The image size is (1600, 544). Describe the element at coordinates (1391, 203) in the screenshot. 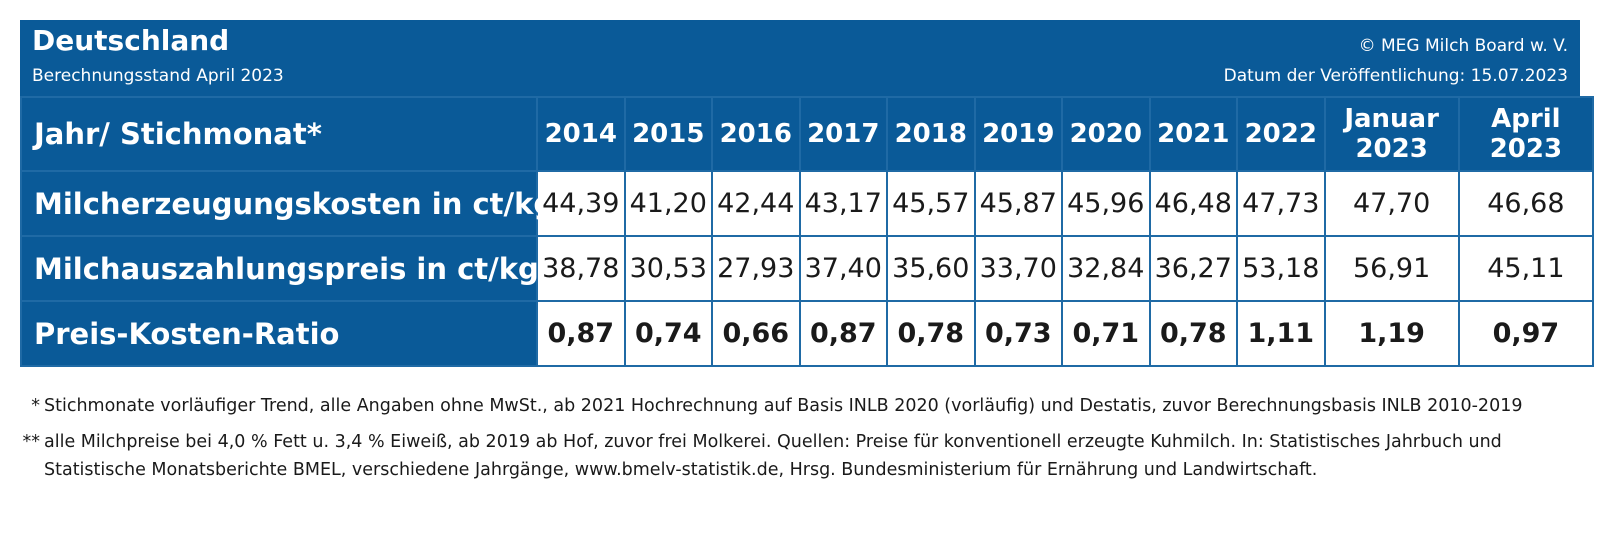

I see `table-cell: 47,70` at that location.